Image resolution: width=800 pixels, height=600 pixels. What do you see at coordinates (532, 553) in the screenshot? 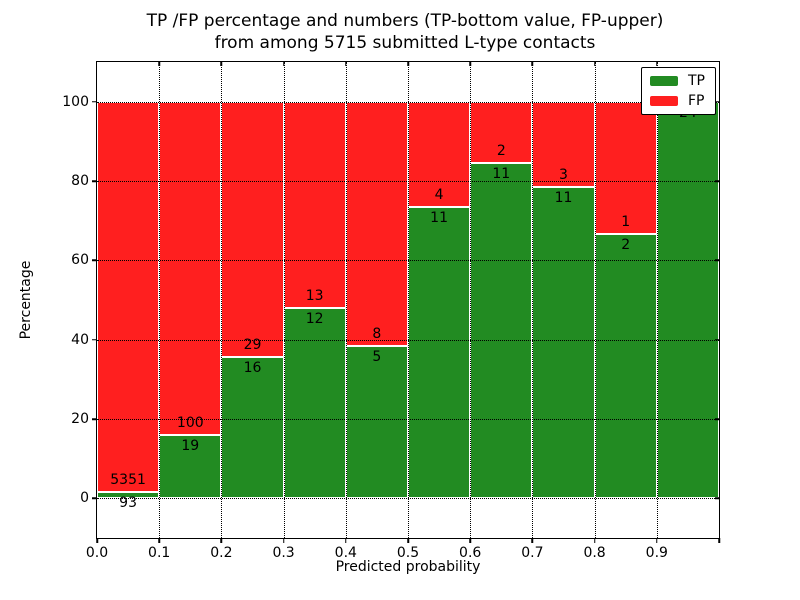
I see `x-tick-label-0.7: 0.7` at bounding box center [532, 553].